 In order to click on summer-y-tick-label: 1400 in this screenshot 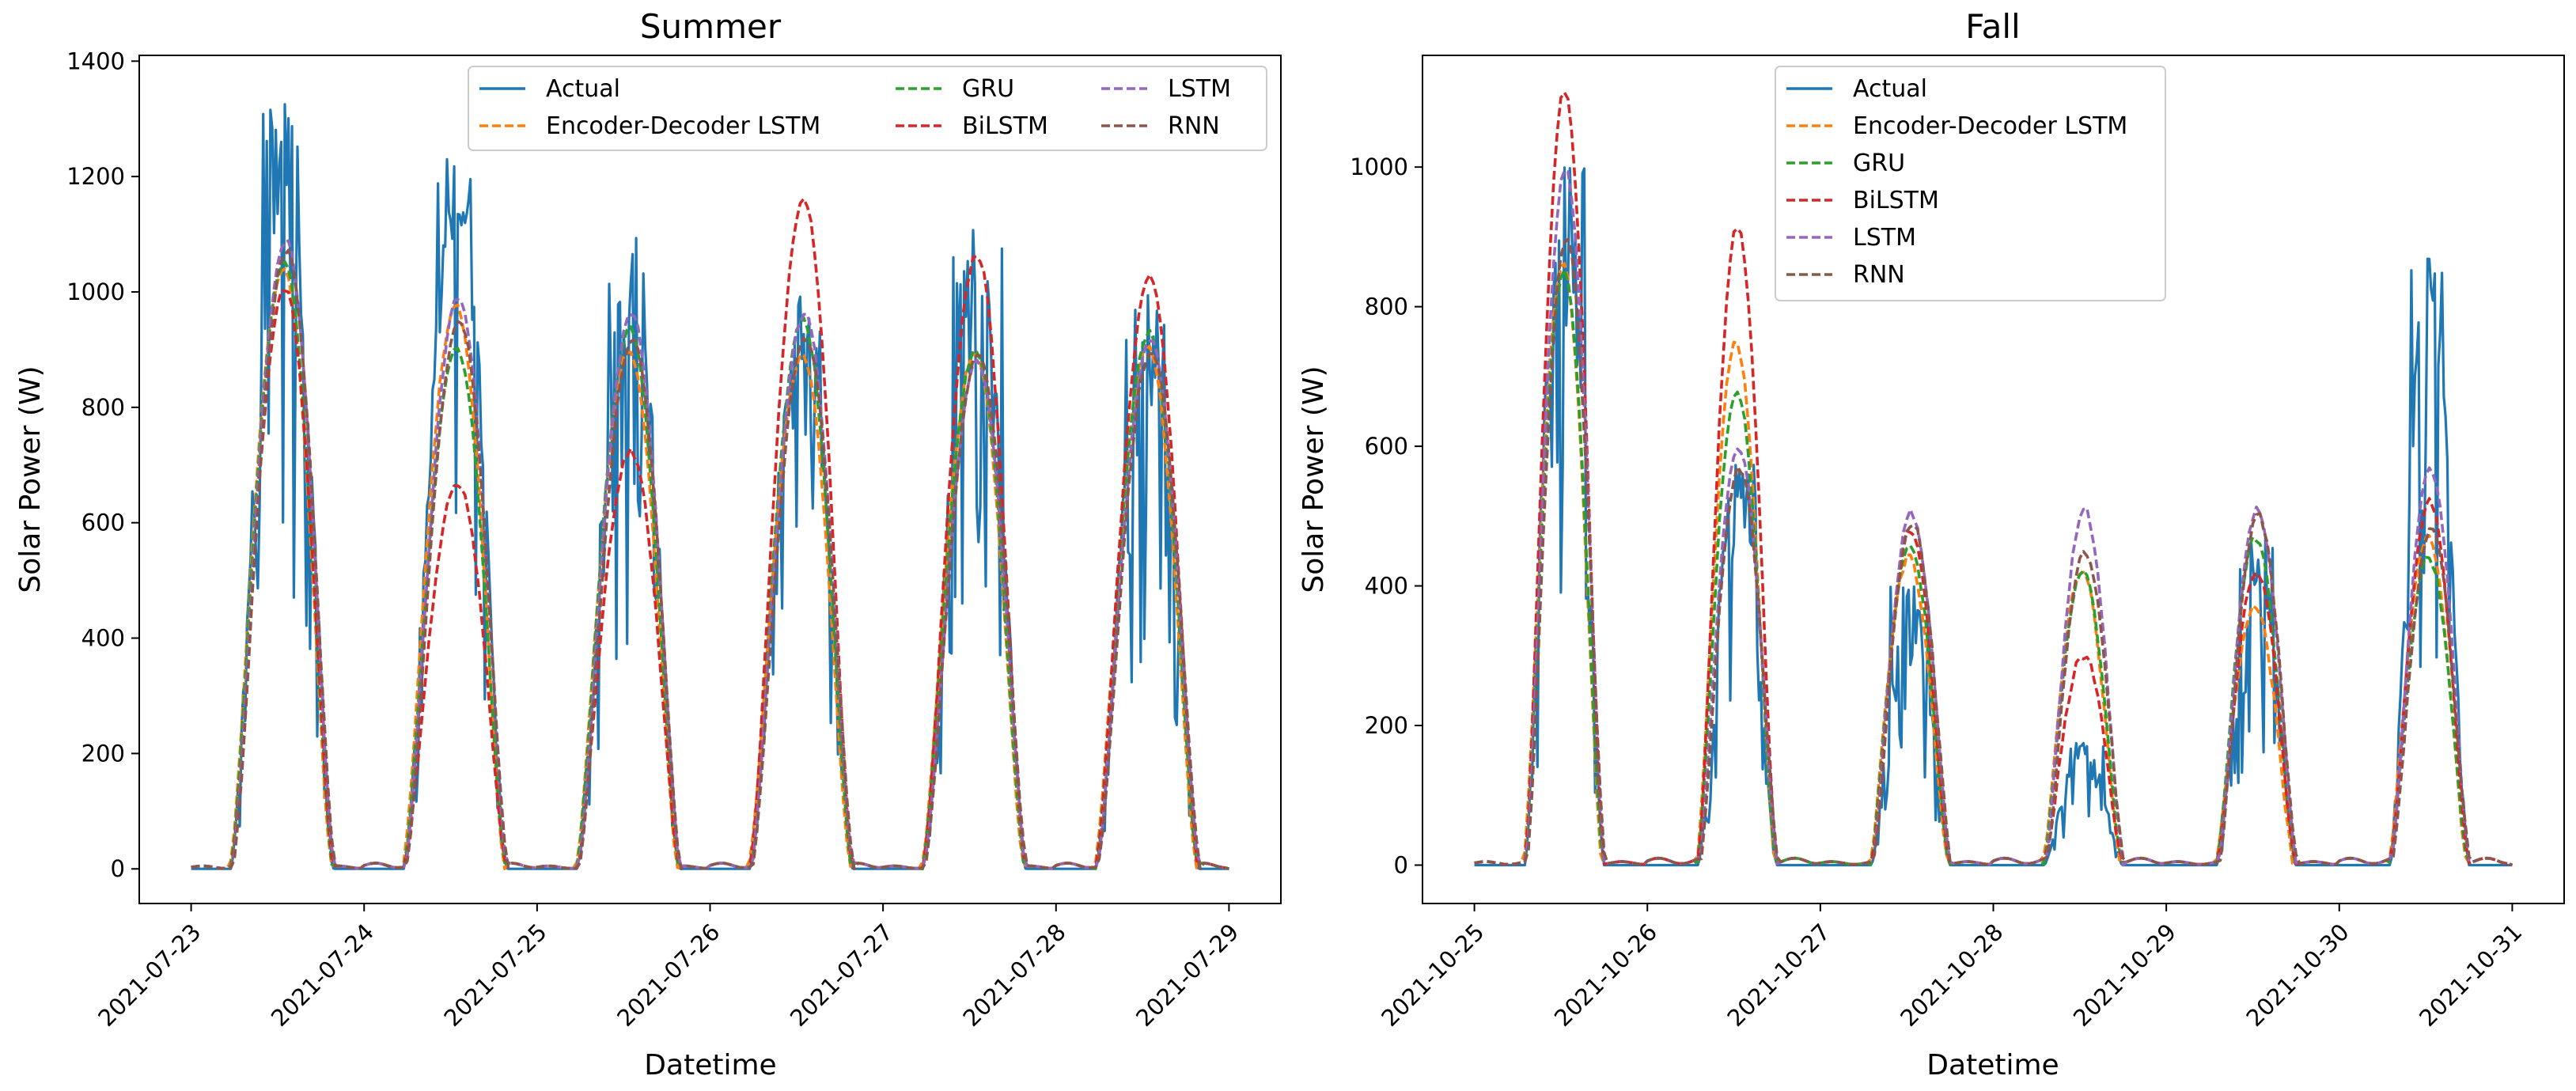, I will do `click(95, 60)`.